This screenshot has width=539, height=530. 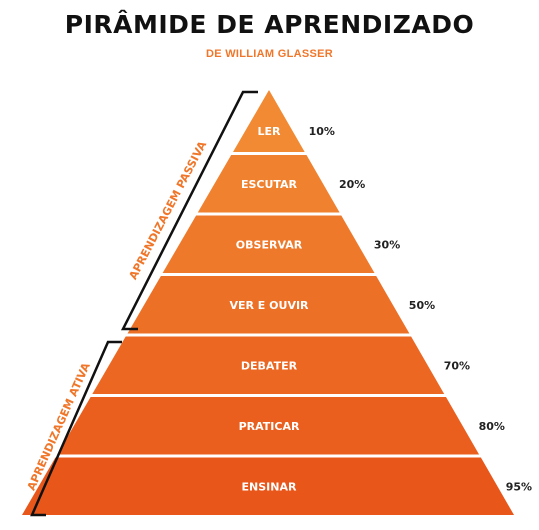 What do you see at coordinates (422, 305) in the screenshot?
I see `tier-percent: 50%` at bounding box center [422, 305].